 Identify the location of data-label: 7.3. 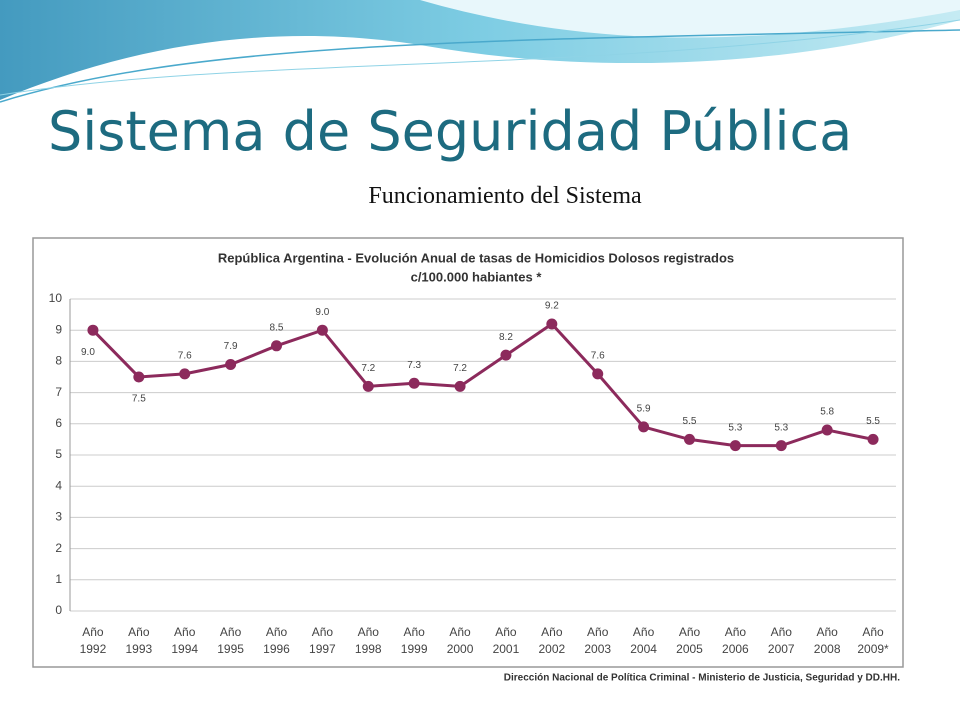
(414, 365).